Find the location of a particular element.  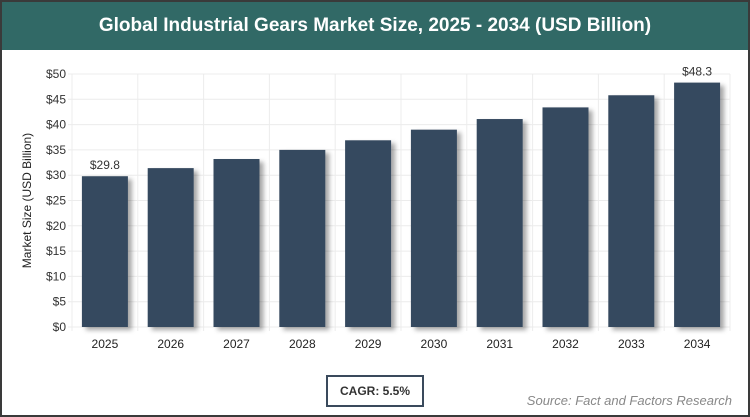

bar-2032 is located at coordinates (565, 217).